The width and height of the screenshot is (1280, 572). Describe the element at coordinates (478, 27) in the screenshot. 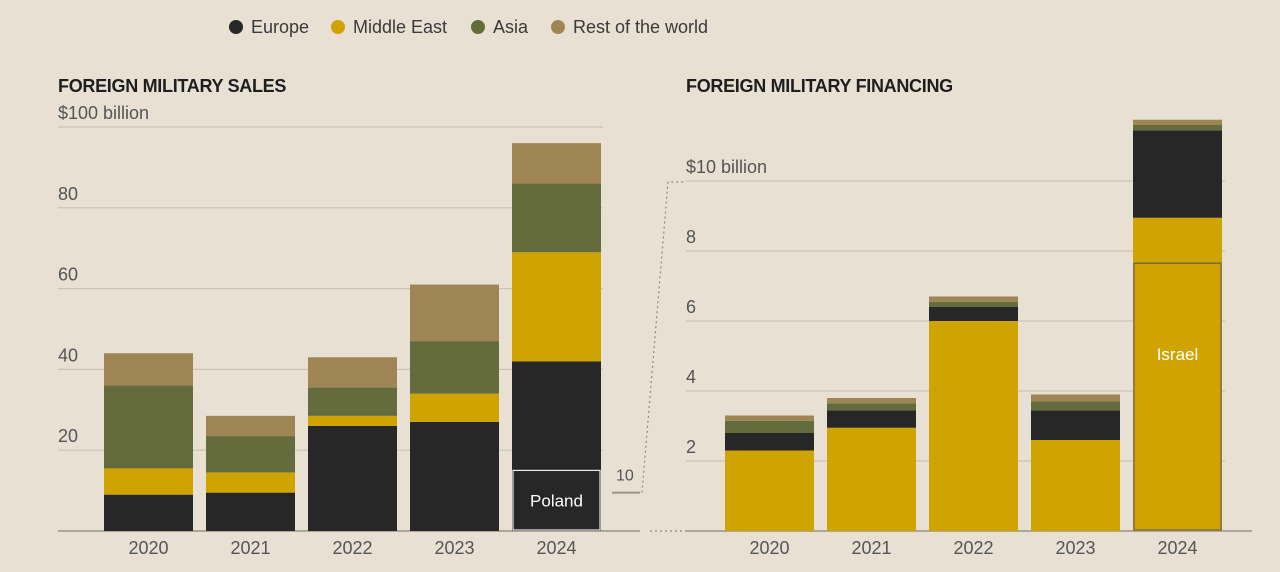

I see `legend-swatch-asia` at that location.